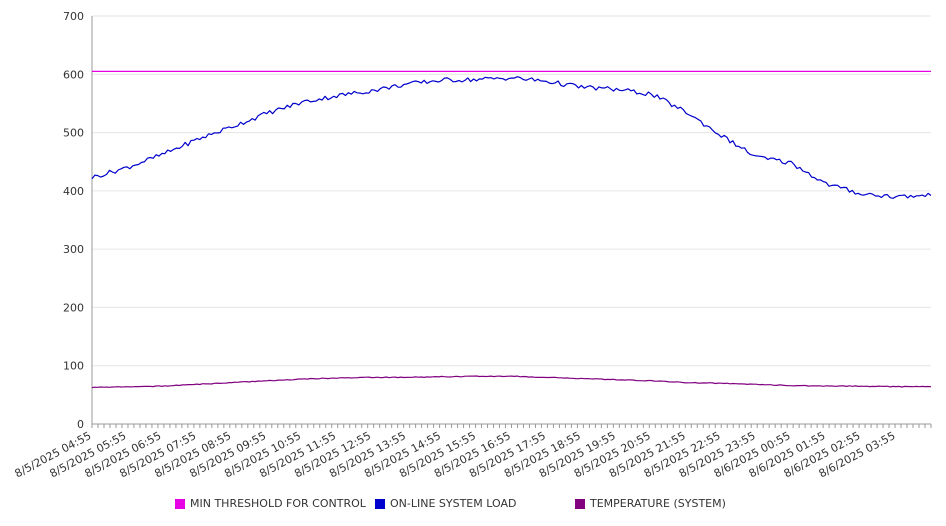 The image size is (946, 526). I want to click on legend-item-min-threshold: MIN THRESHOLD FOR CONTROL, so click(270, 503).